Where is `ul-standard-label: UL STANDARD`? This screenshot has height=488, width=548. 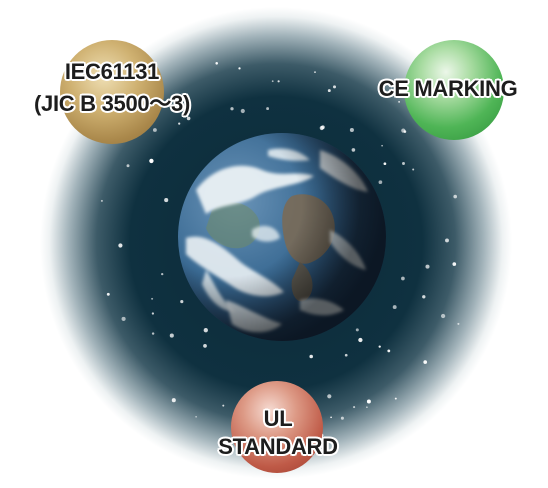
ul-standard-label: UL STANDARD is located at coordinates (278, 433).